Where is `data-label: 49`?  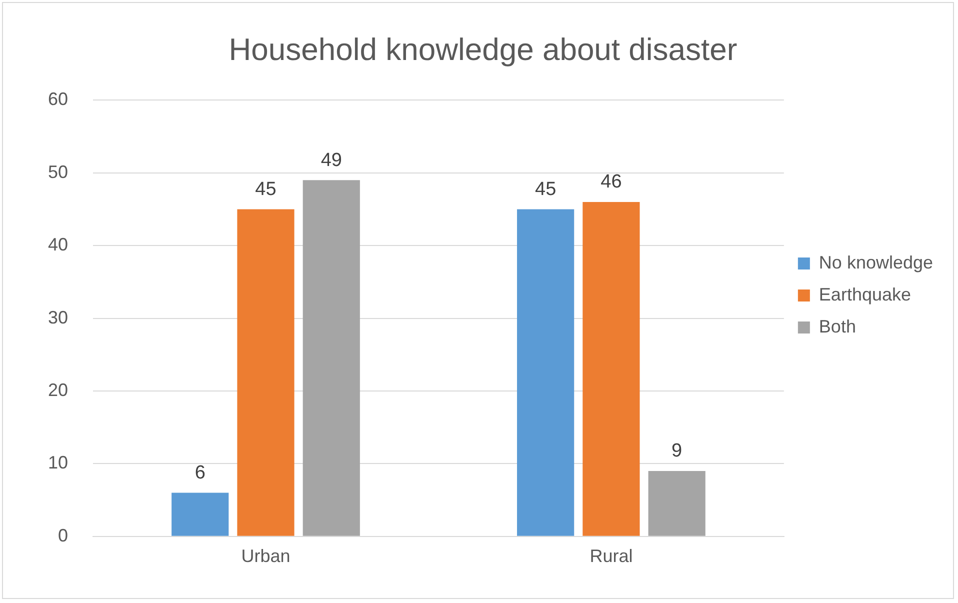
data-label: 49 is located at coordinates (331, 160).